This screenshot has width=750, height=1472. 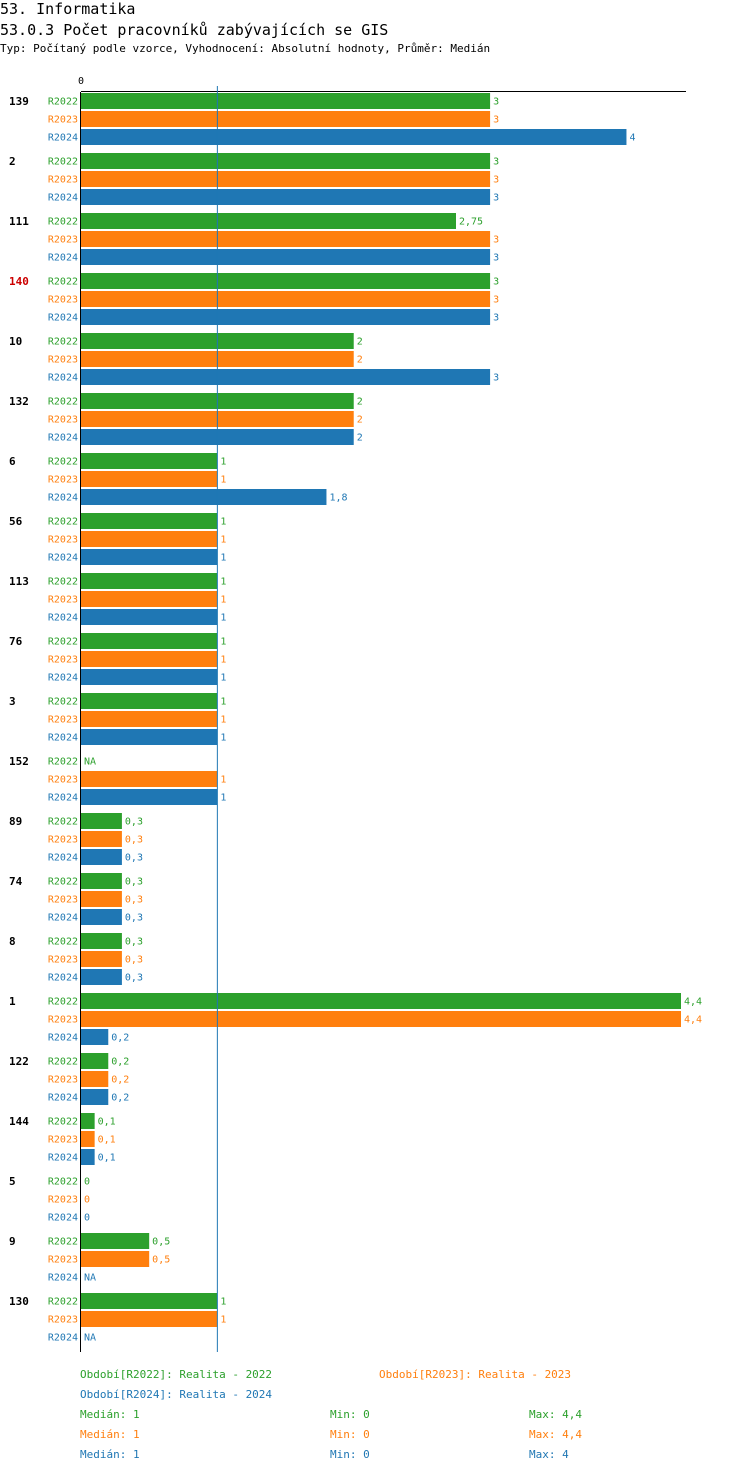 What do you see at coordinates (161, 1242) in the screenshot?
I see `value-label: 0,5` at bounding box center [161, 1242].